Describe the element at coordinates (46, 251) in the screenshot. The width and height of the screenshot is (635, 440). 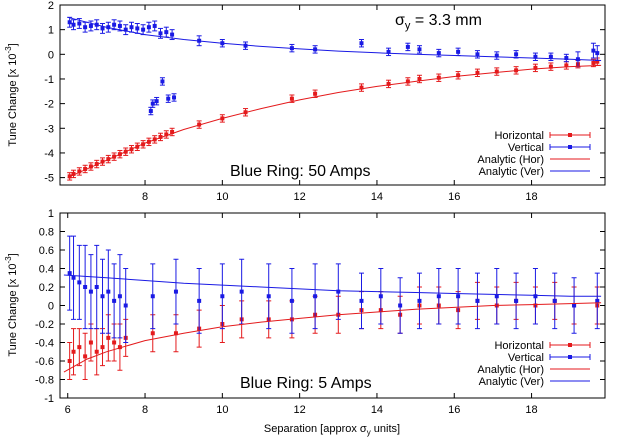
I see `ytick-label: 0.6` at that location.